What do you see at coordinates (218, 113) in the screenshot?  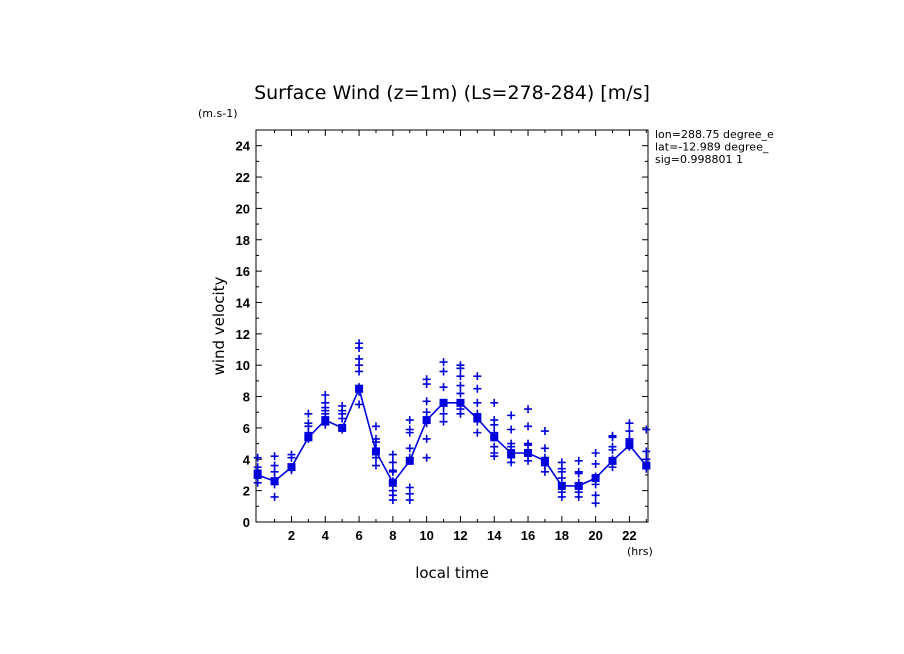 I see `units-label: (m.s-1)` at bounding box center [218, 113].